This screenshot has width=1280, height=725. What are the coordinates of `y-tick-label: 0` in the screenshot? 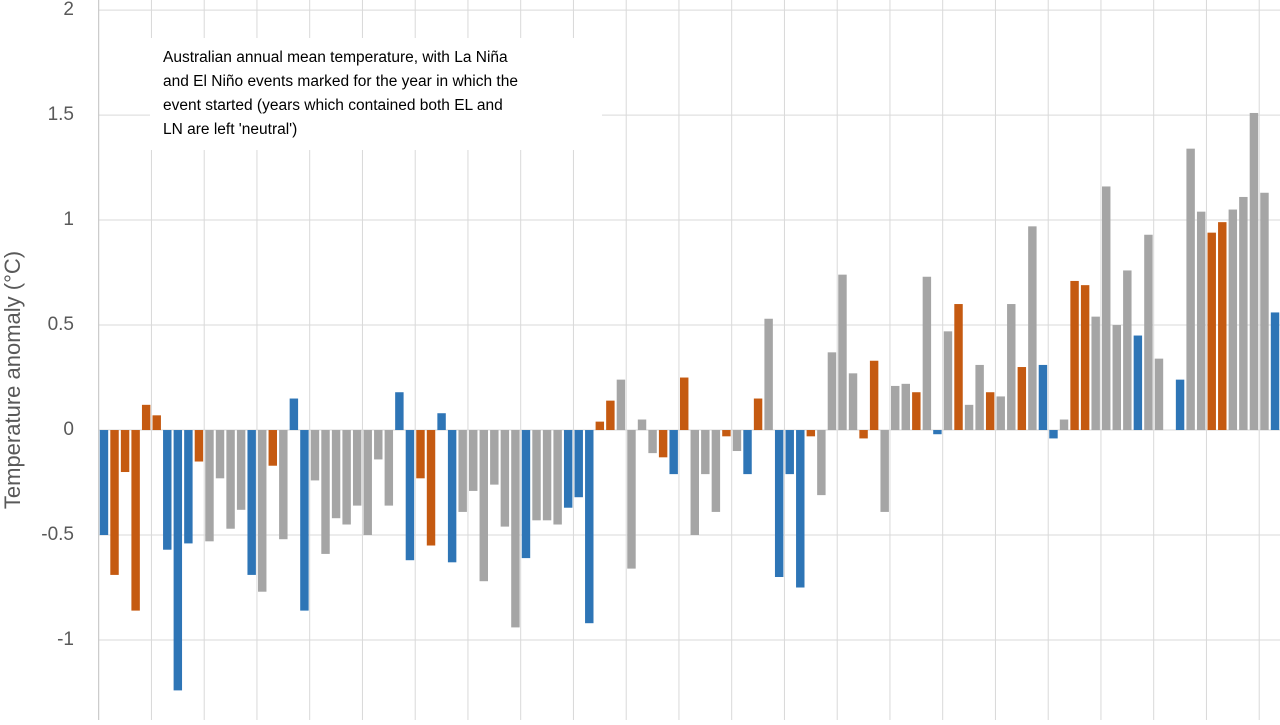 It's located at (68, 429).